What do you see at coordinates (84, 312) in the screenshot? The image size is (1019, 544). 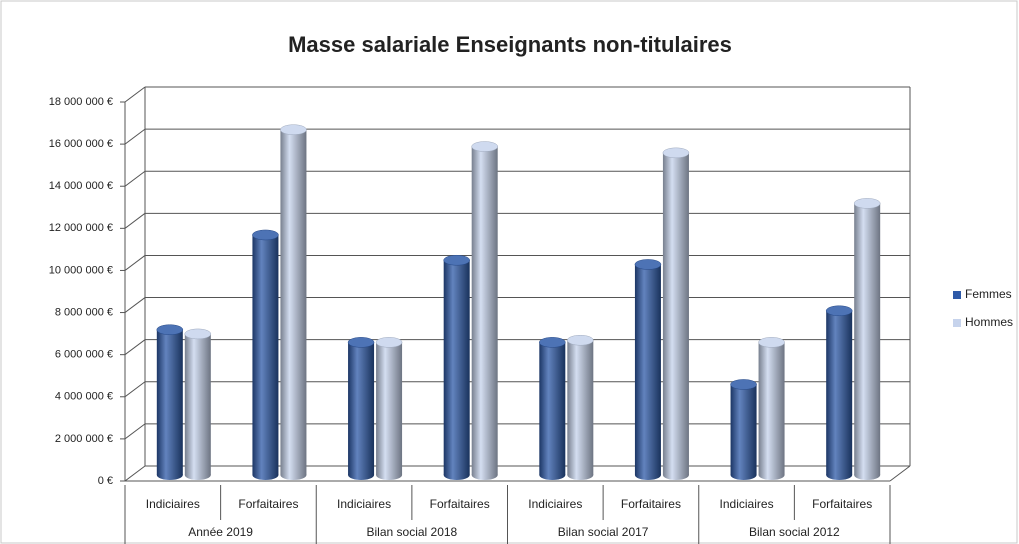 I see `y-tick-label: 8 000 000 €` at bounding box center [84, 312].